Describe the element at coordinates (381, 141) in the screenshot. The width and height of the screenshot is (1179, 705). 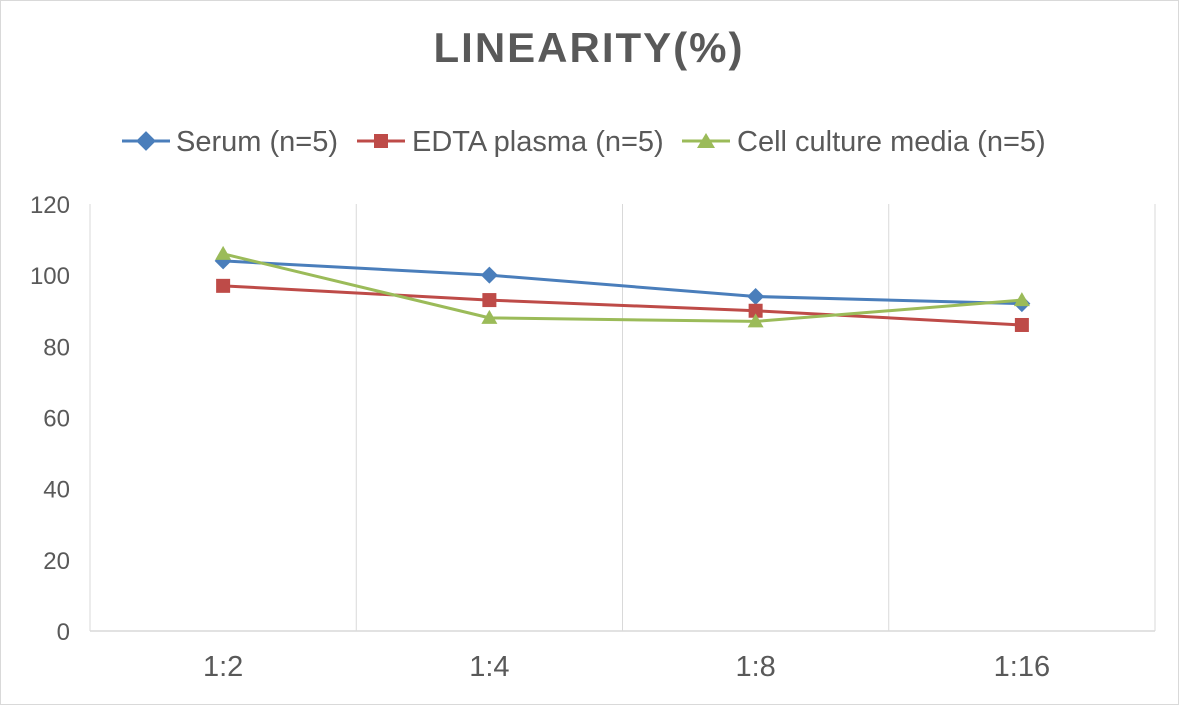
I see `legend-marker-edta-plasma` at that location.